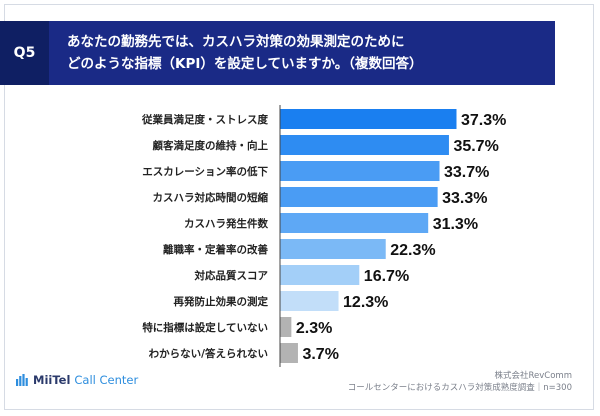 The height and width of the screenshot is (416, 600). What do you see at coordinates (464, 198) in the screenshot?
I see `value-label: 33.3%` at bounding box center [464, 198].